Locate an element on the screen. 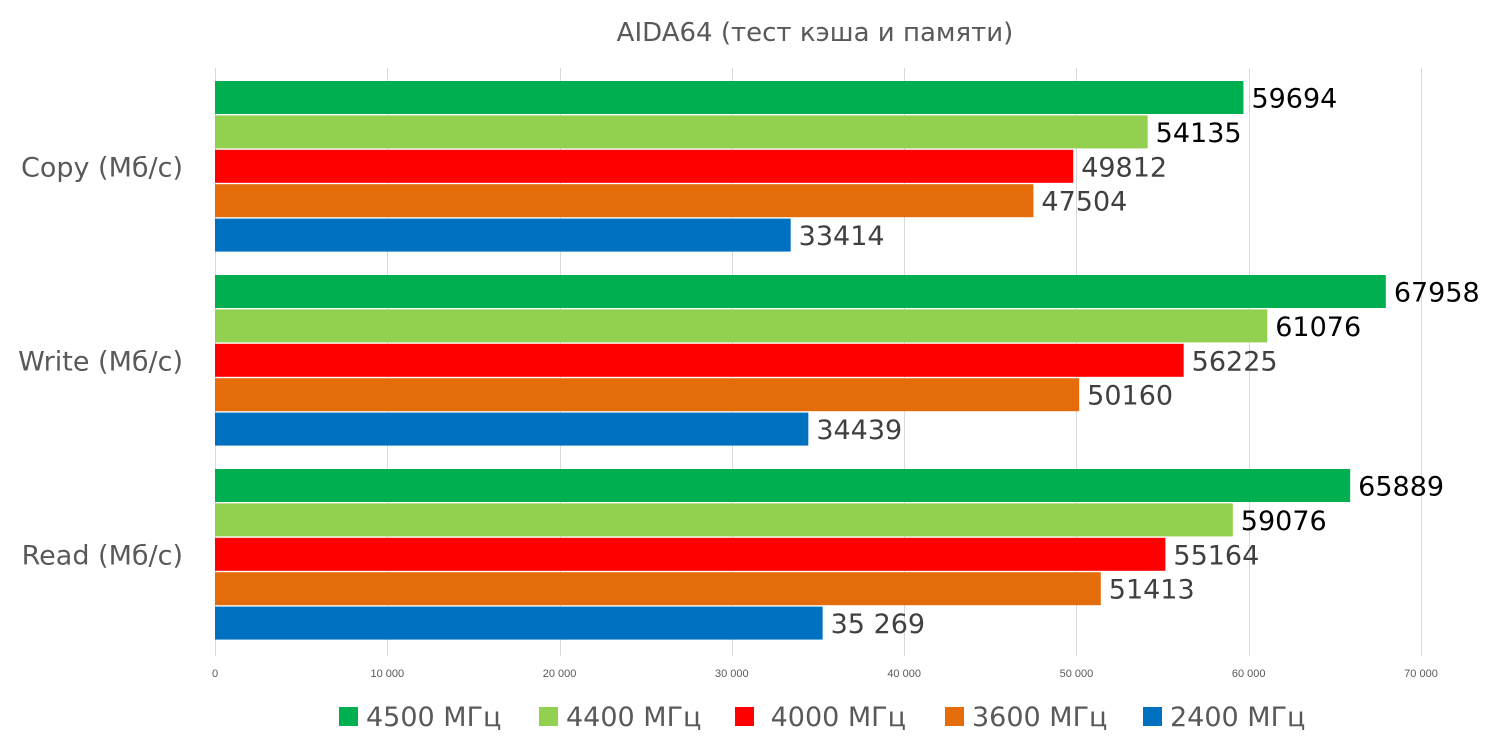 The height and width of the screenshot is (750, 1511). category-label: Write (Мб/с) is located at coordinates (100, 361).